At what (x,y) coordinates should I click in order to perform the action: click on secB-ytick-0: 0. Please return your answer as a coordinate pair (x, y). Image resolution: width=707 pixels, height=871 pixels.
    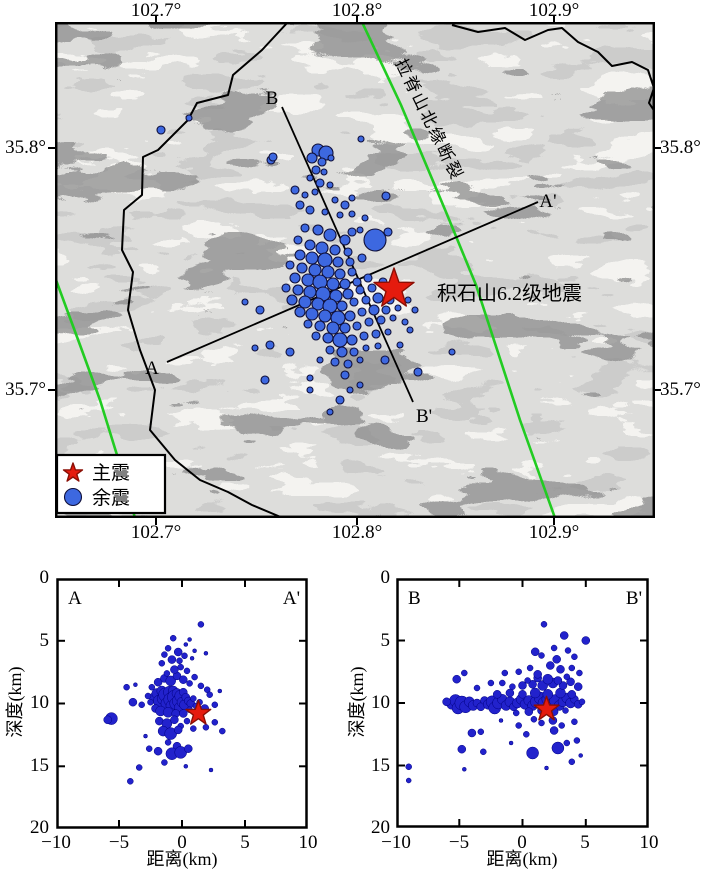
    Looking at the image, I should click on (385, 577).